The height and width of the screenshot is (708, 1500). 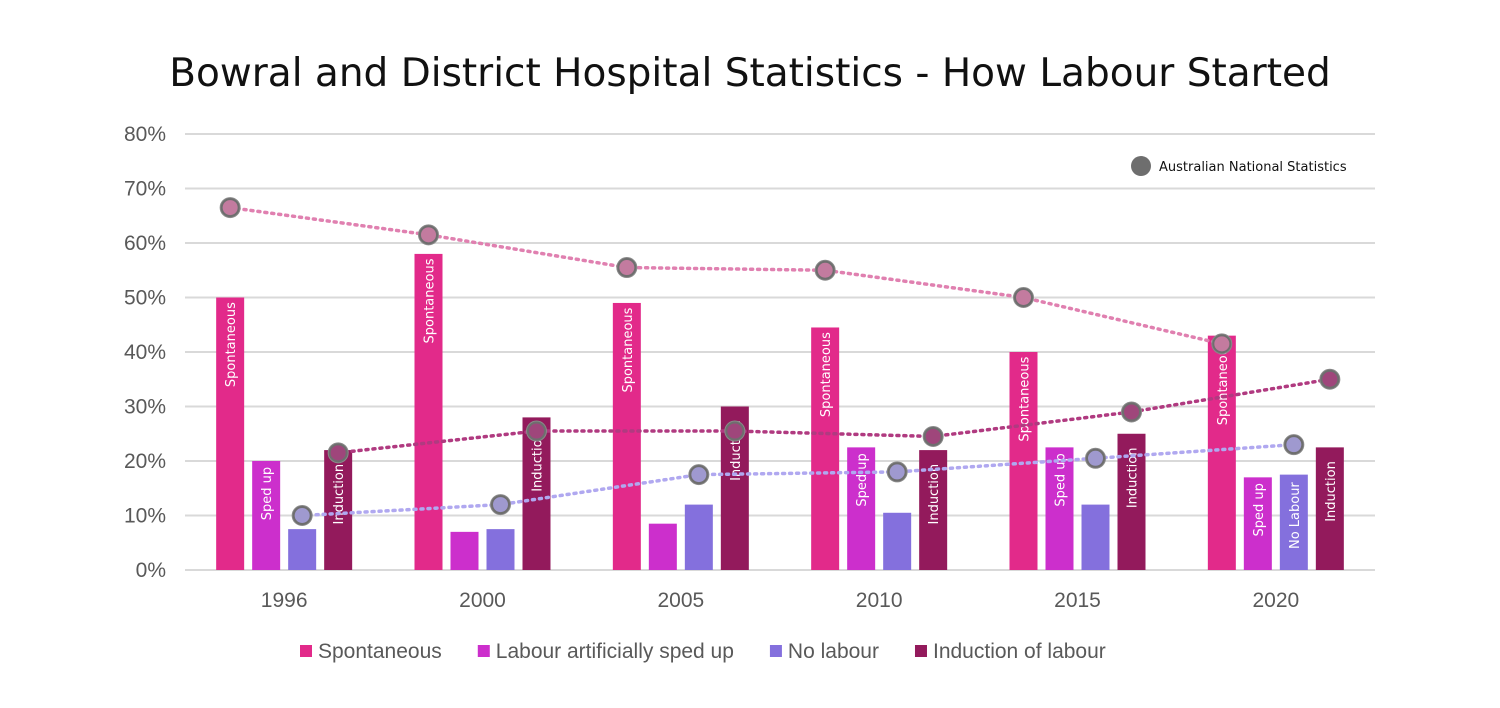 What do you see at coordinates (428, 411) in the screenshot?
I see `bar-spontaneous-2000` at bounding box center [428, 411].